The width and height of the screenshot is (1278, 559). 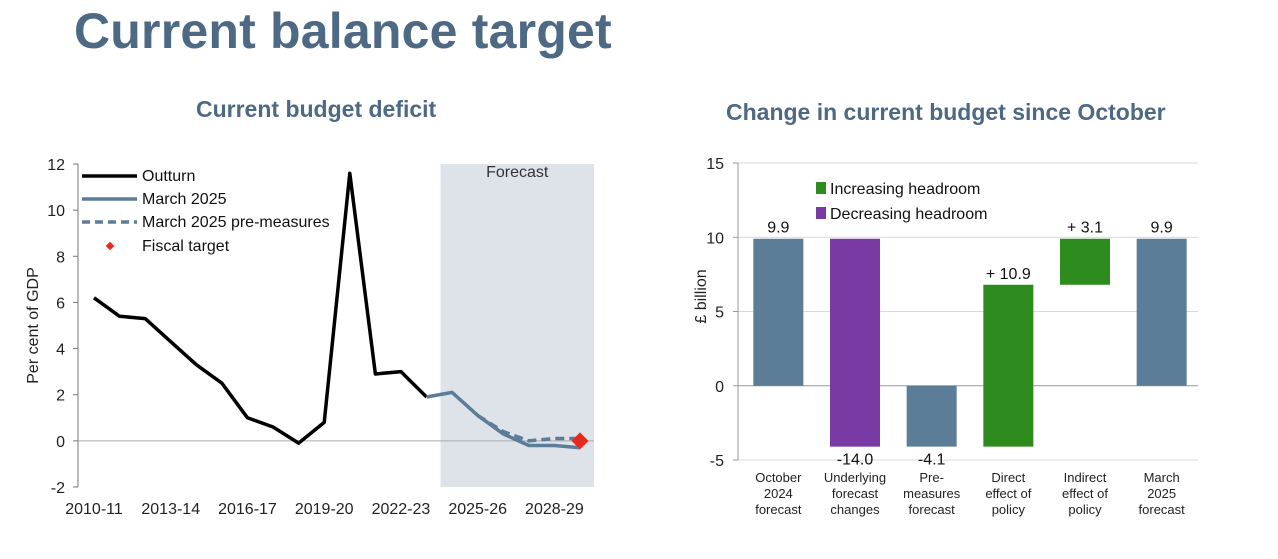 What do you see at coordinates (477, 509) in the screenshot?
I see `x-tick-label: 2025-26` at bounding box center [477, 509].